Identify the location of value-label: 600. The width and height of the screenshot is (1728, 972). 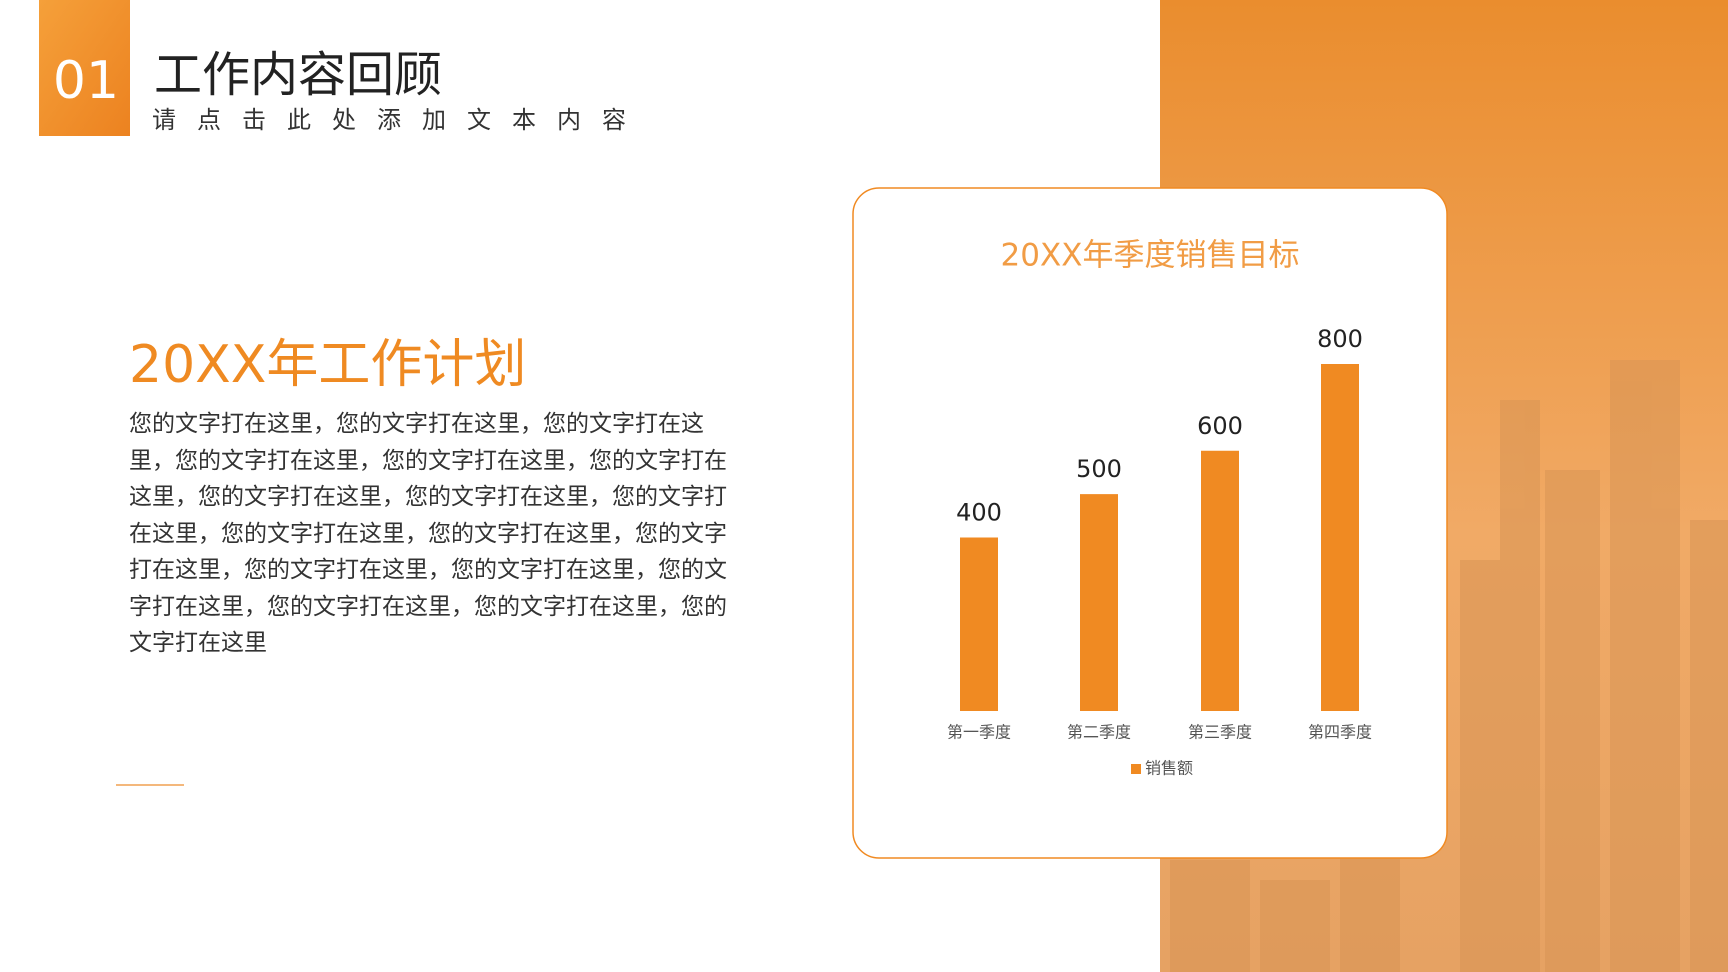
(1220, 426).